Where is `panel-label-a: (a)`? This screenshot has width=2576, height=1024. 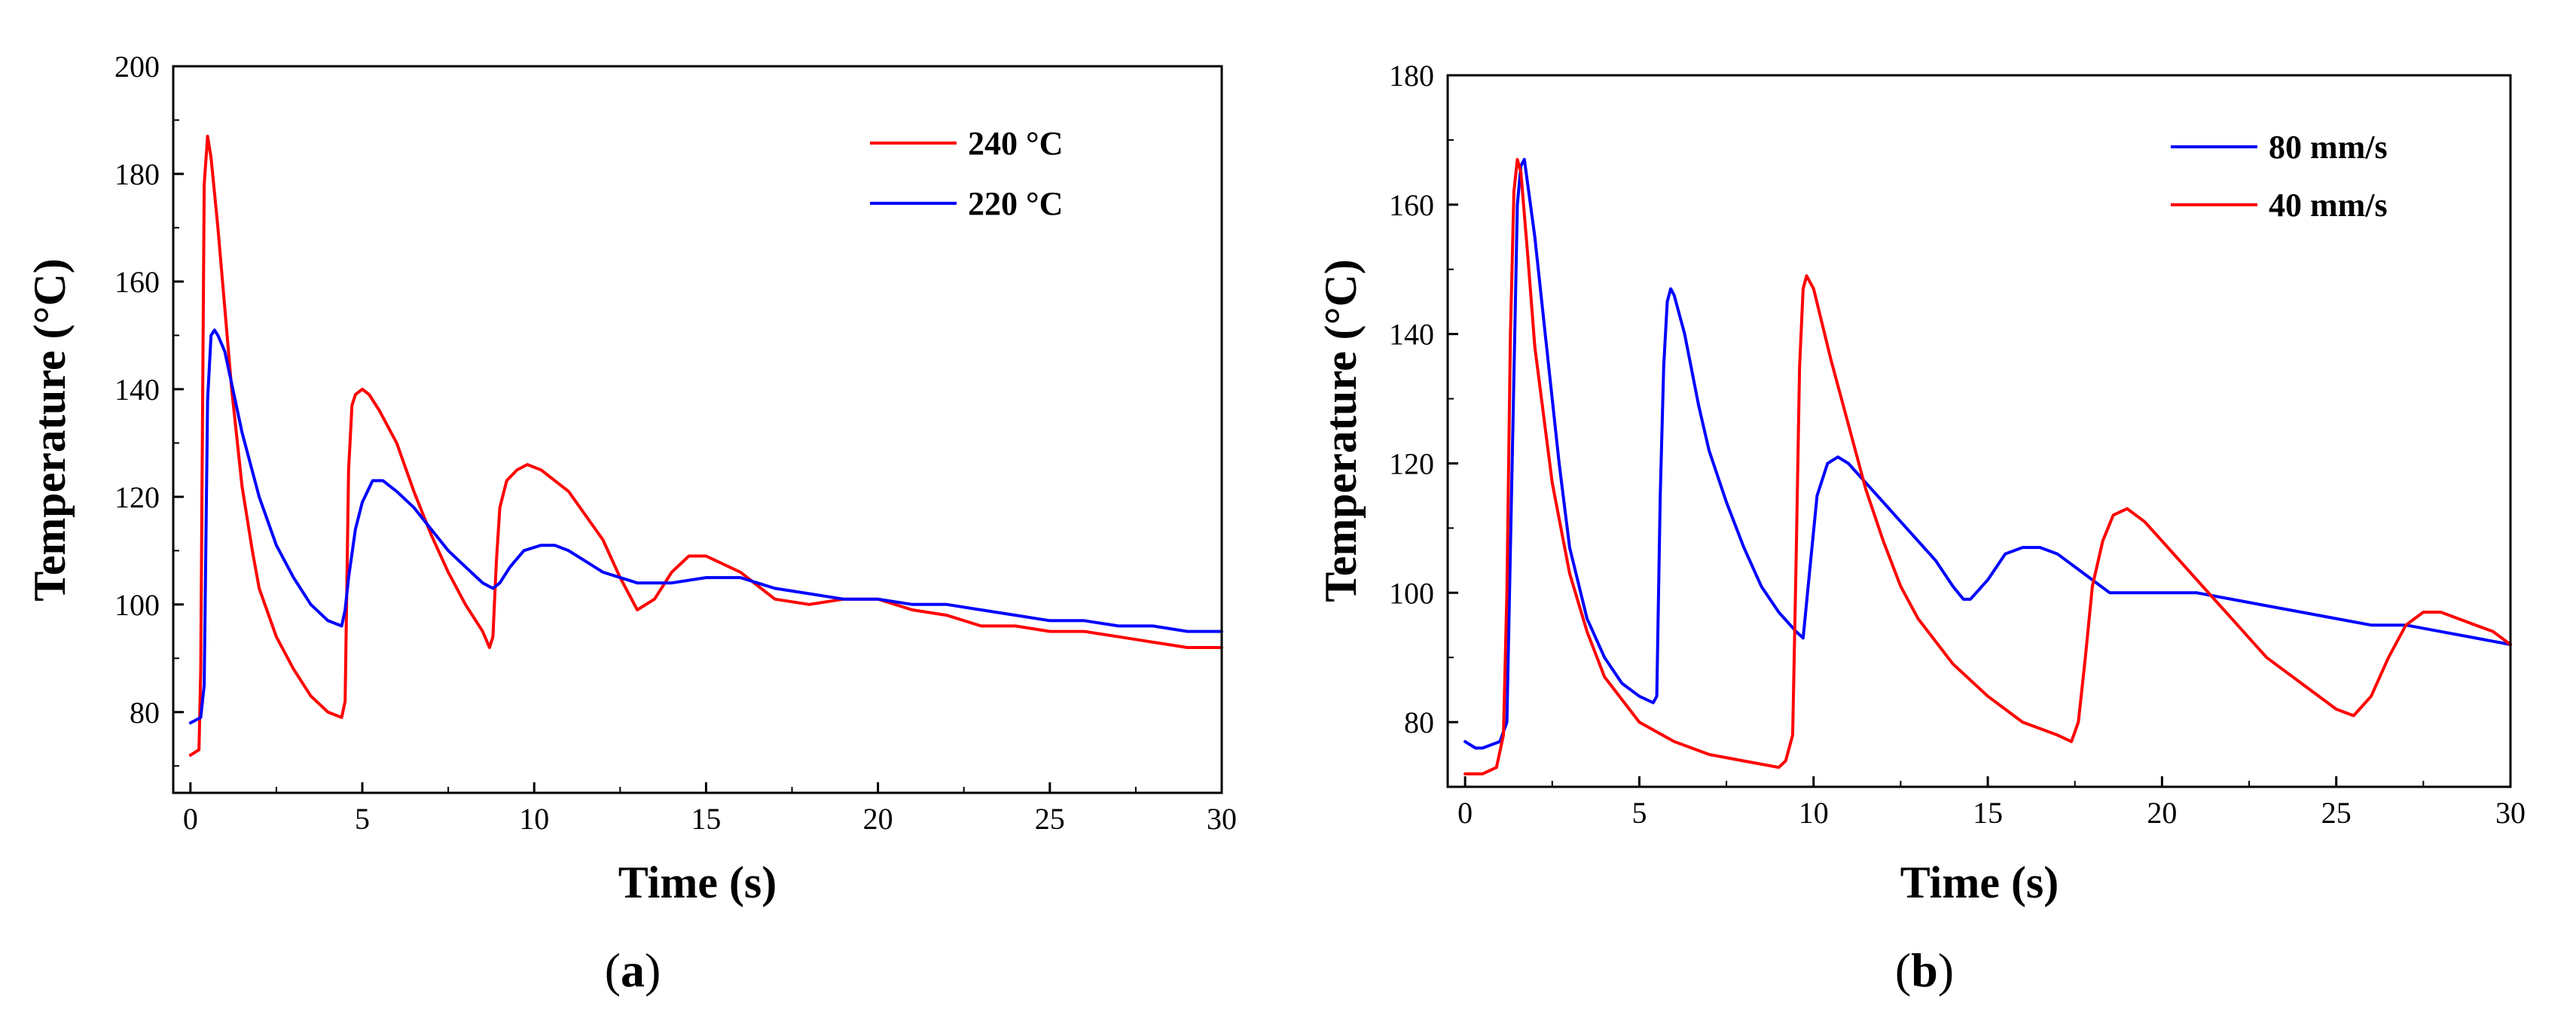
panel-label-a: (a) is located at coordinates (633, 970).